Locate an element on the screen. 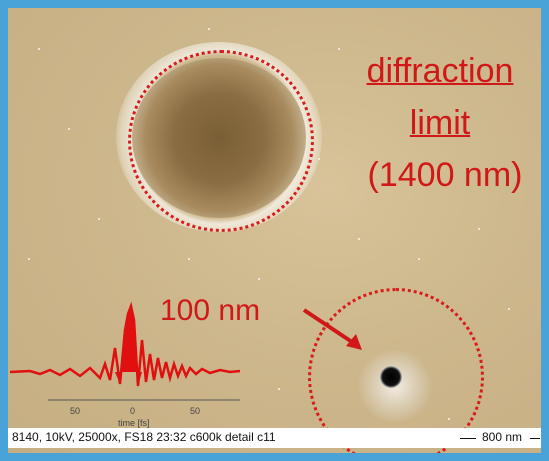 The height and width of the screenshot is (461, 549). diffraction-label-line1: diffraction is located at coordinates (440, 71).